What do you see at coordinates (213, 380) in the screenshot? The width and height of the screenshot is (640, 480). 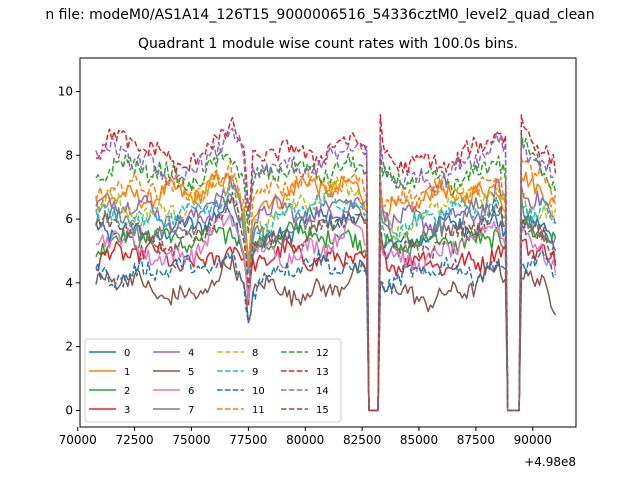 I see `legend-box` at bounding box center [213, 380].